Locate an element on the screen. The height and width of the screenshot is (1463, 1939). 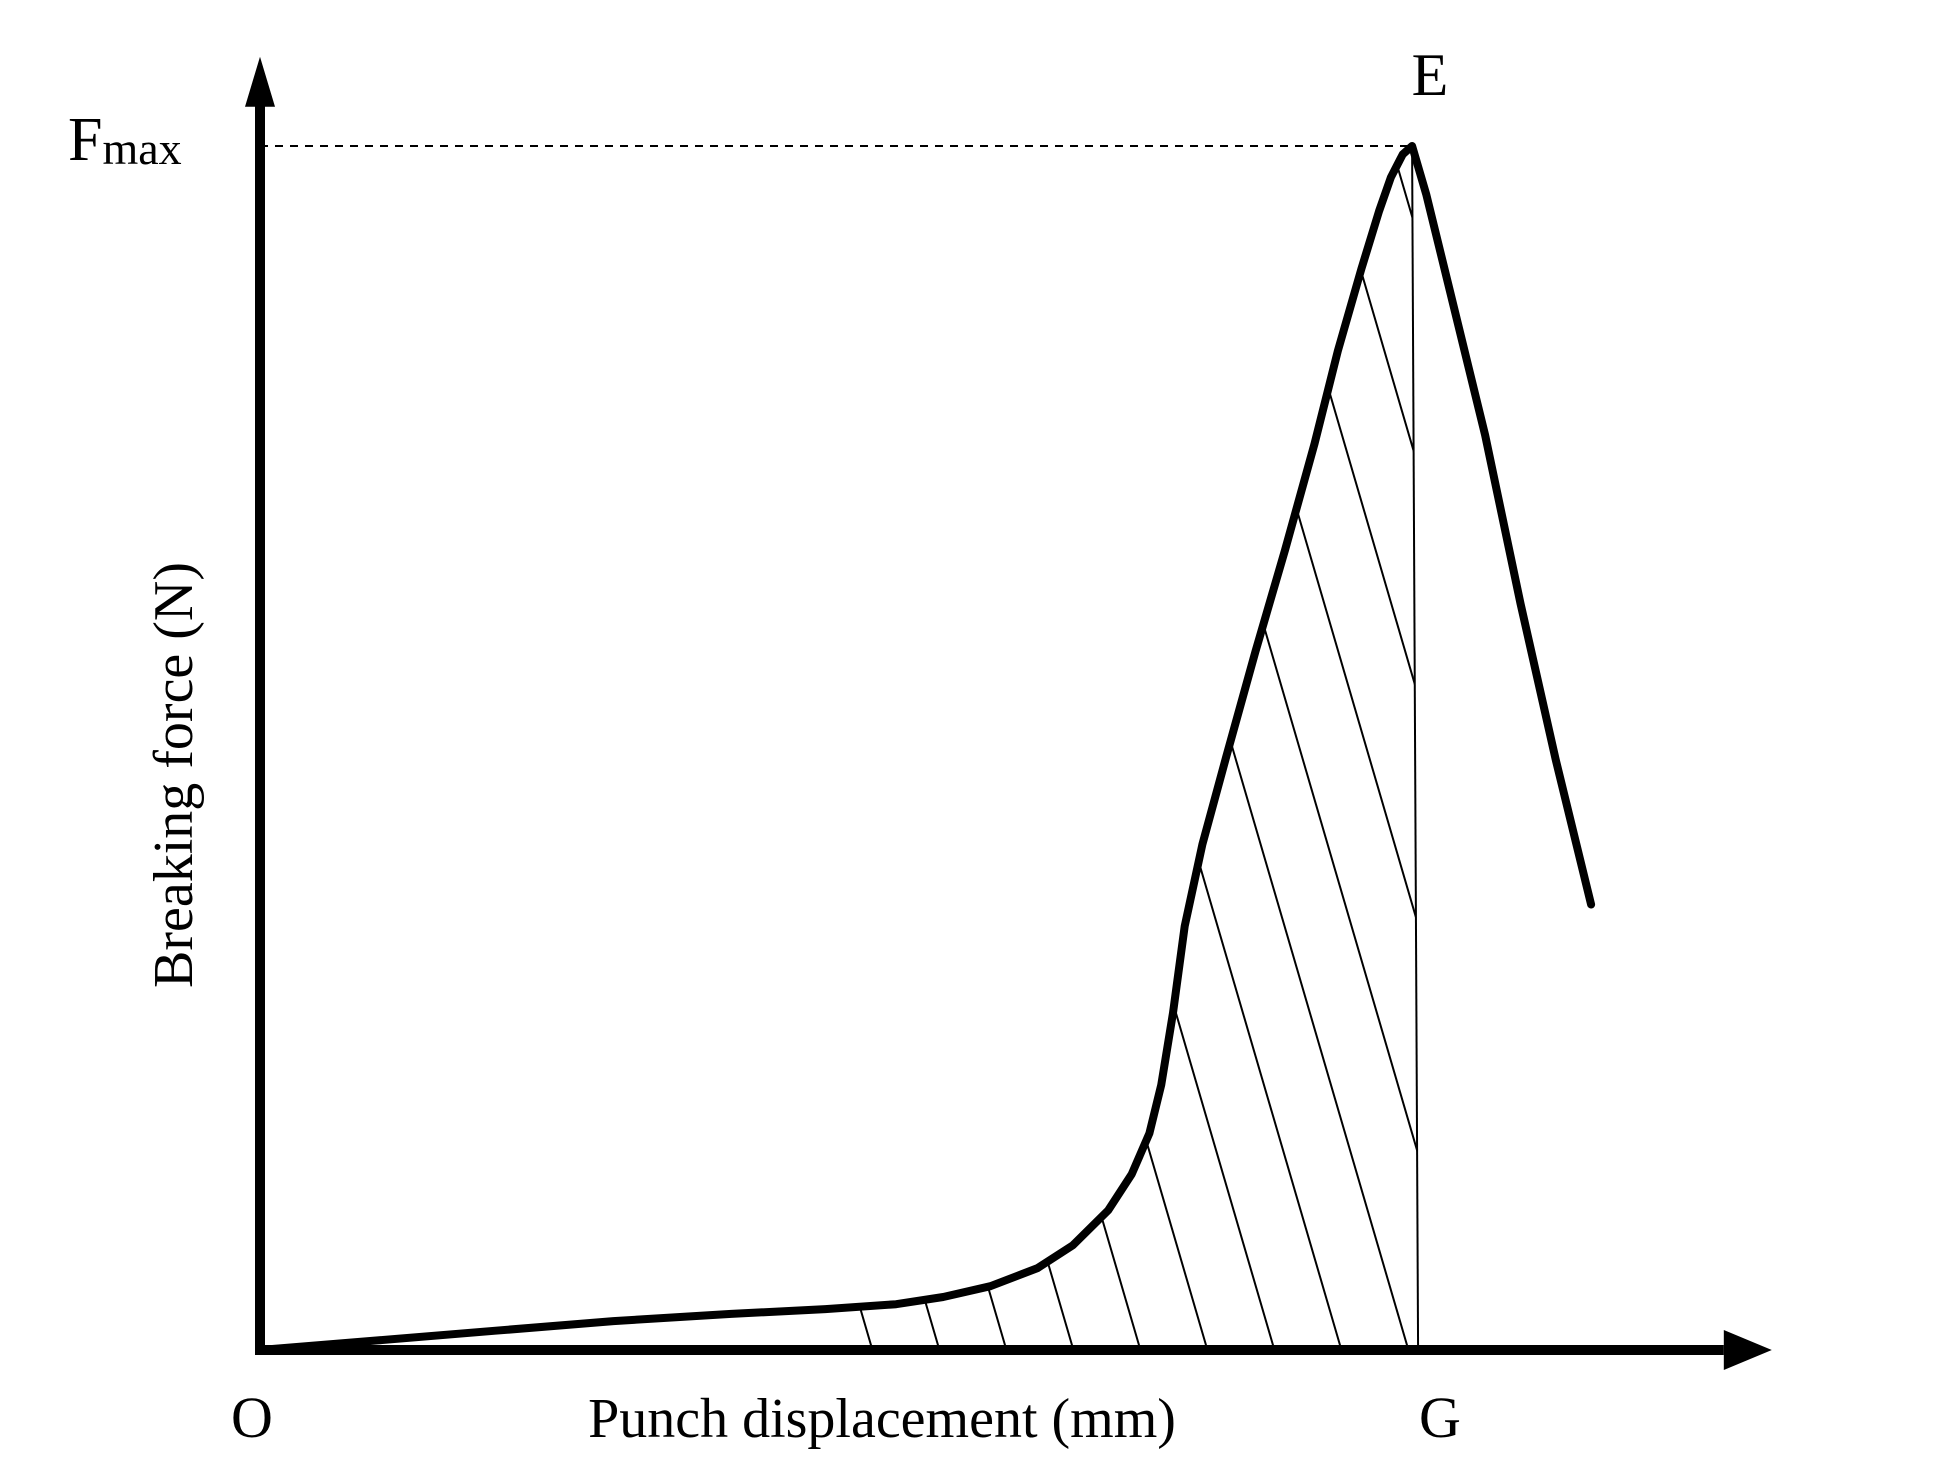
y-axis-arrowhead is located at coordinates (260, 81).